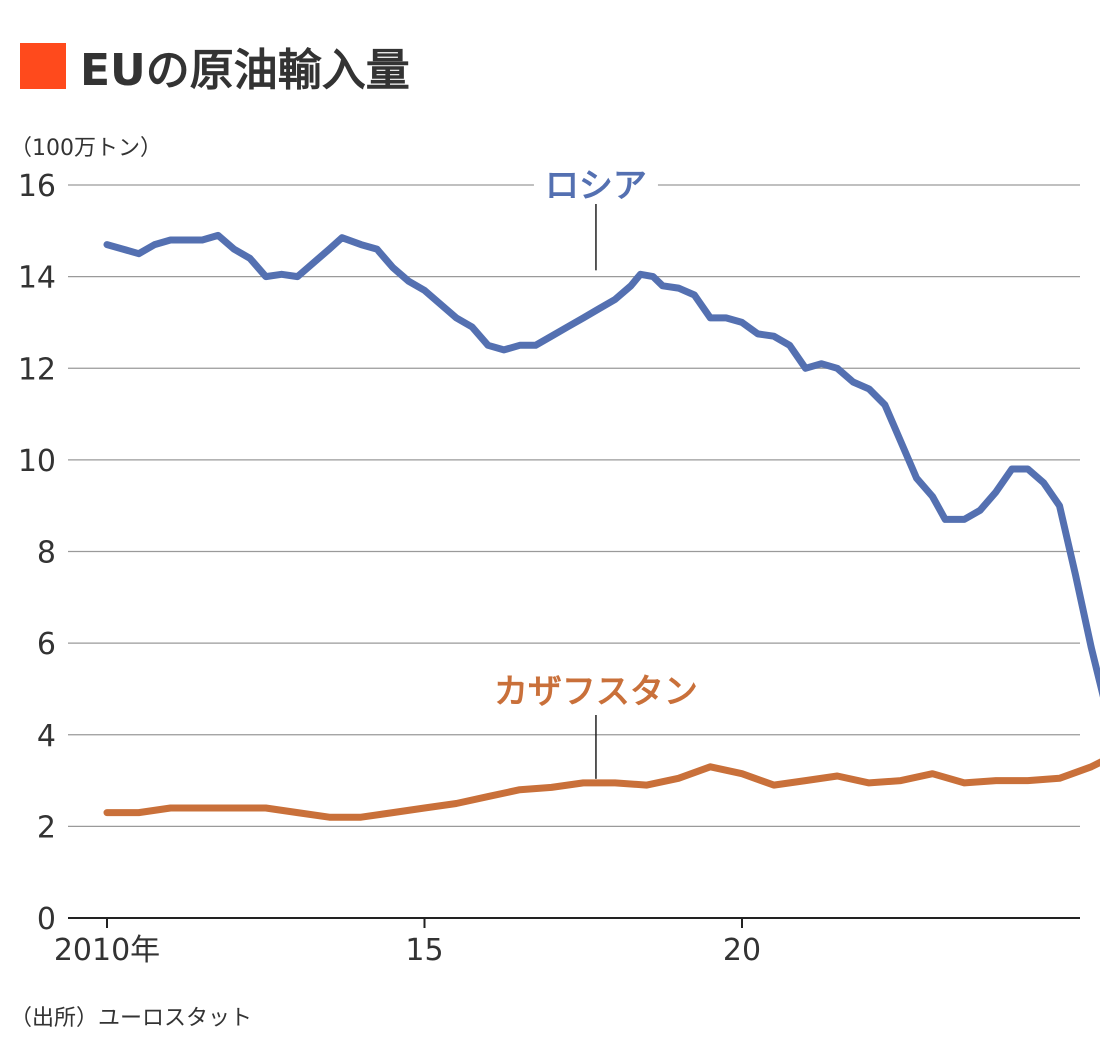 Image resolution: width=1100 pixels, height=1061 pixels. Describe the element at coordinates (596, 692) in the screenshot. I see `series-label-1: カザフスタン` at that location.